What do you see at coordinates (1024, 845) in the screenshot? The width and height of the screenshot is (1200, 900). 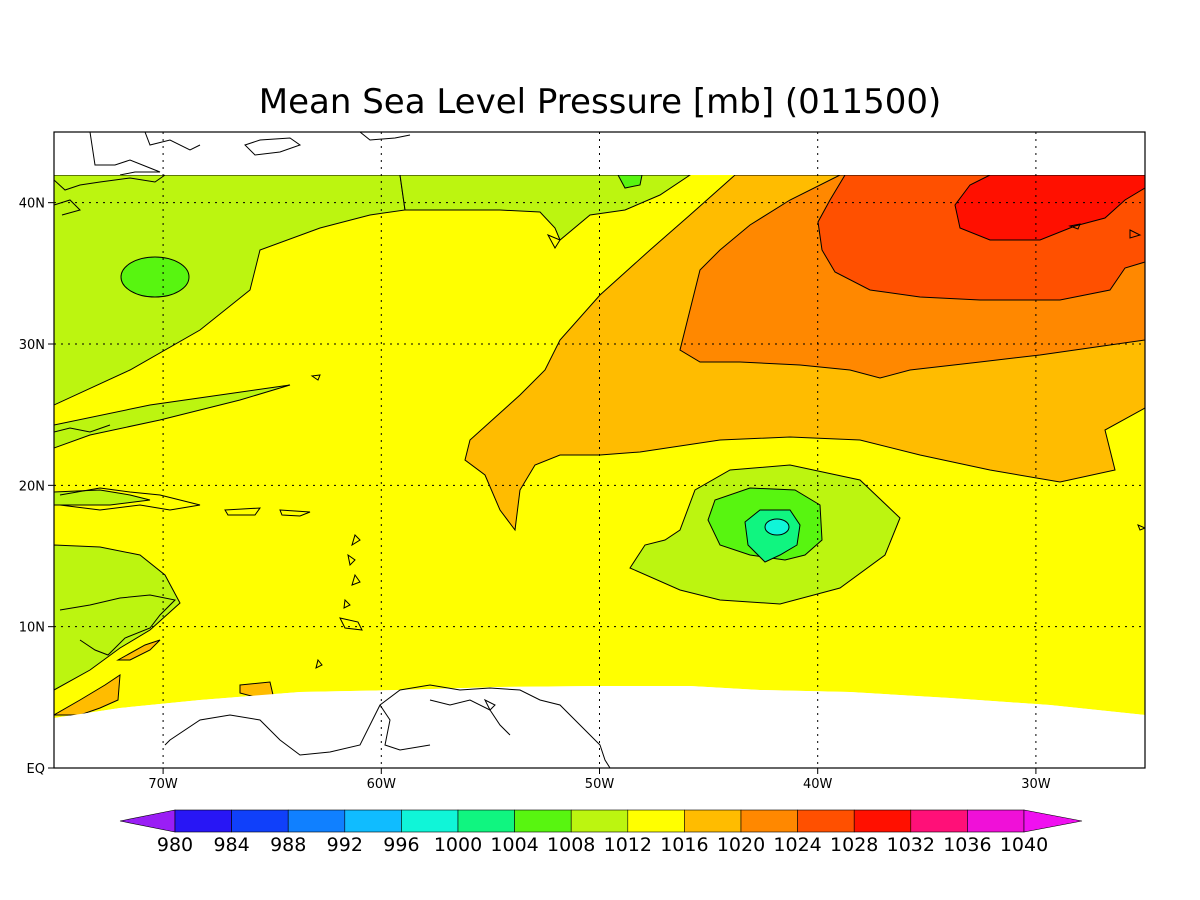 I see `colorbar-label: 1040` at bounding box center [1024, 845].